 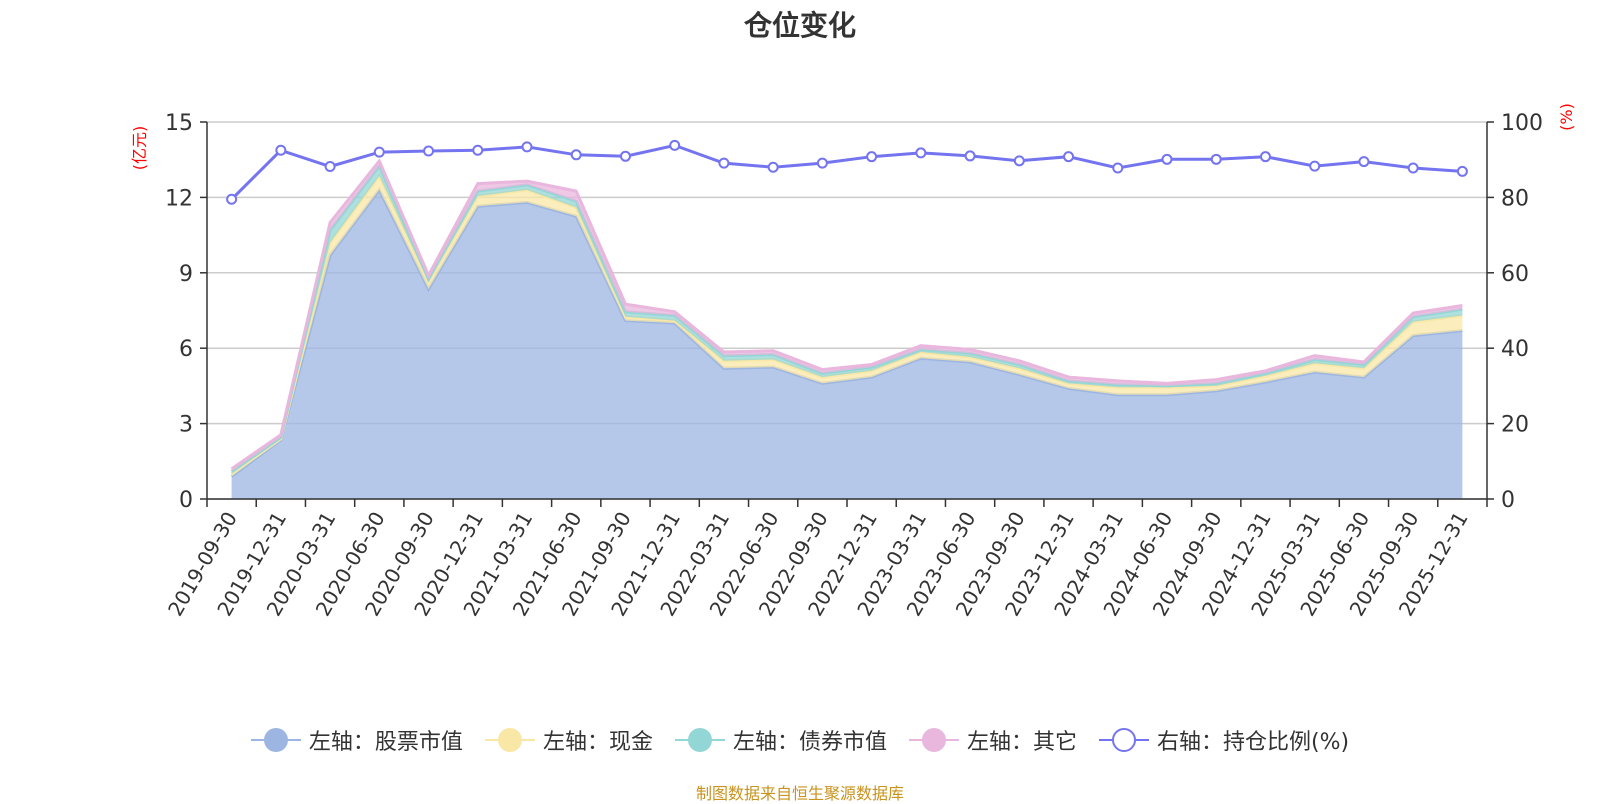 I want to click on right-tick-label: 20, so click(x=1515, y=425).